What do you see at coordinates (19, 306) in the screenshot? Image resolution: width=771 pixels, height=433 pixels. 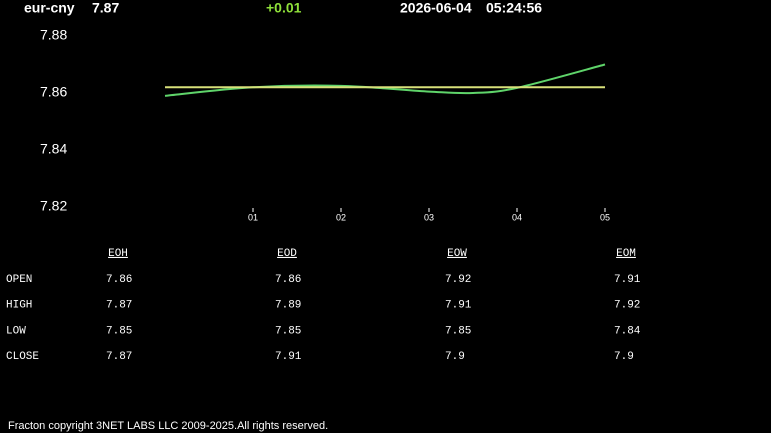 I see `row-label: HIGH` at bounding box center [19, 306].